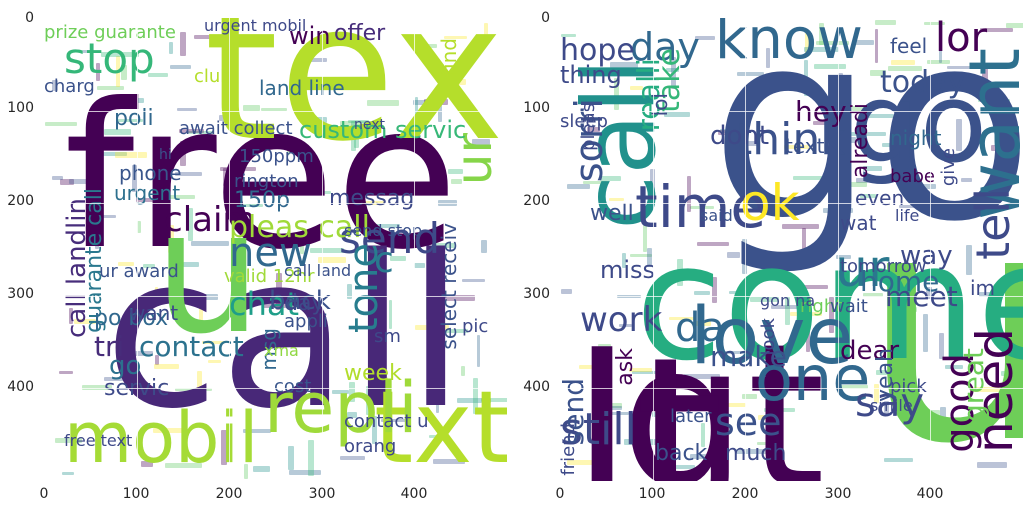 The image size is (1028, 510). What do you see at coordinates (383, 130) in the screenshot?
I see `word-custom-servic: custom servic` at bounding box center [383, 130].